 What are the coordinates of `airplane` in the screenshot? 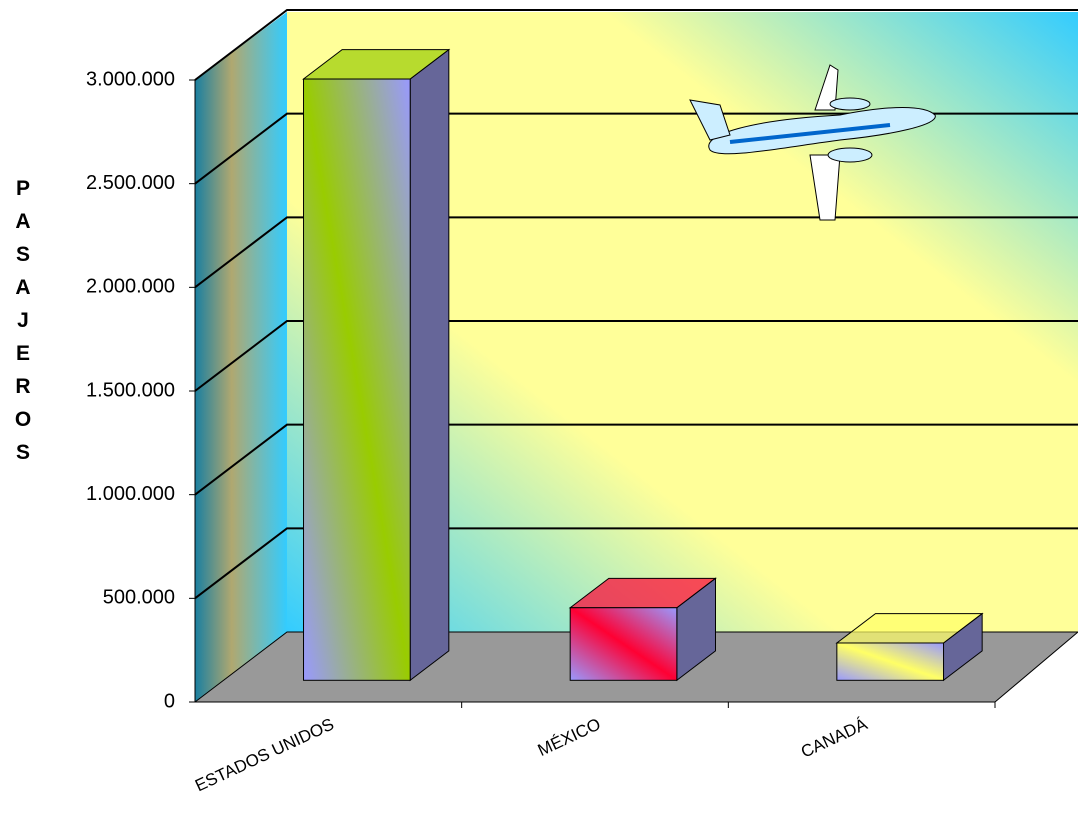 It's located at (812, 142).